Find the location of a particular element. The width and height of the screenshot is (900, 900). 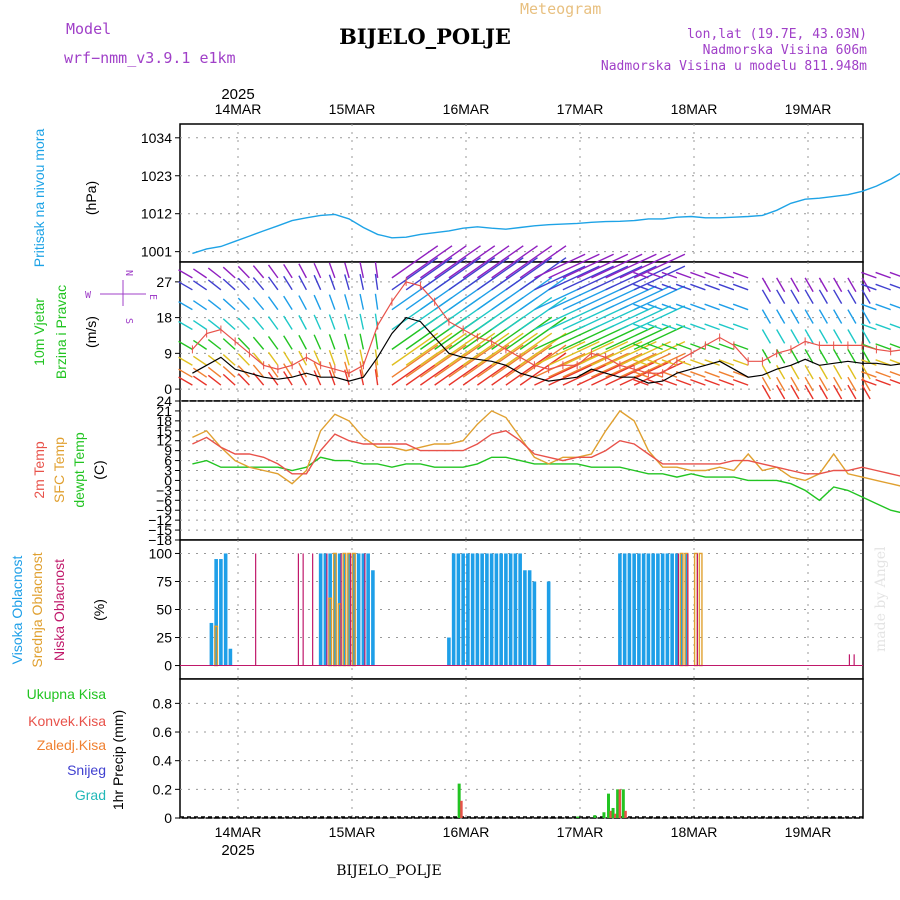

panel-precip: 0 0.2 0.4 0.6 0.8 is located at coordinates (508, 752).